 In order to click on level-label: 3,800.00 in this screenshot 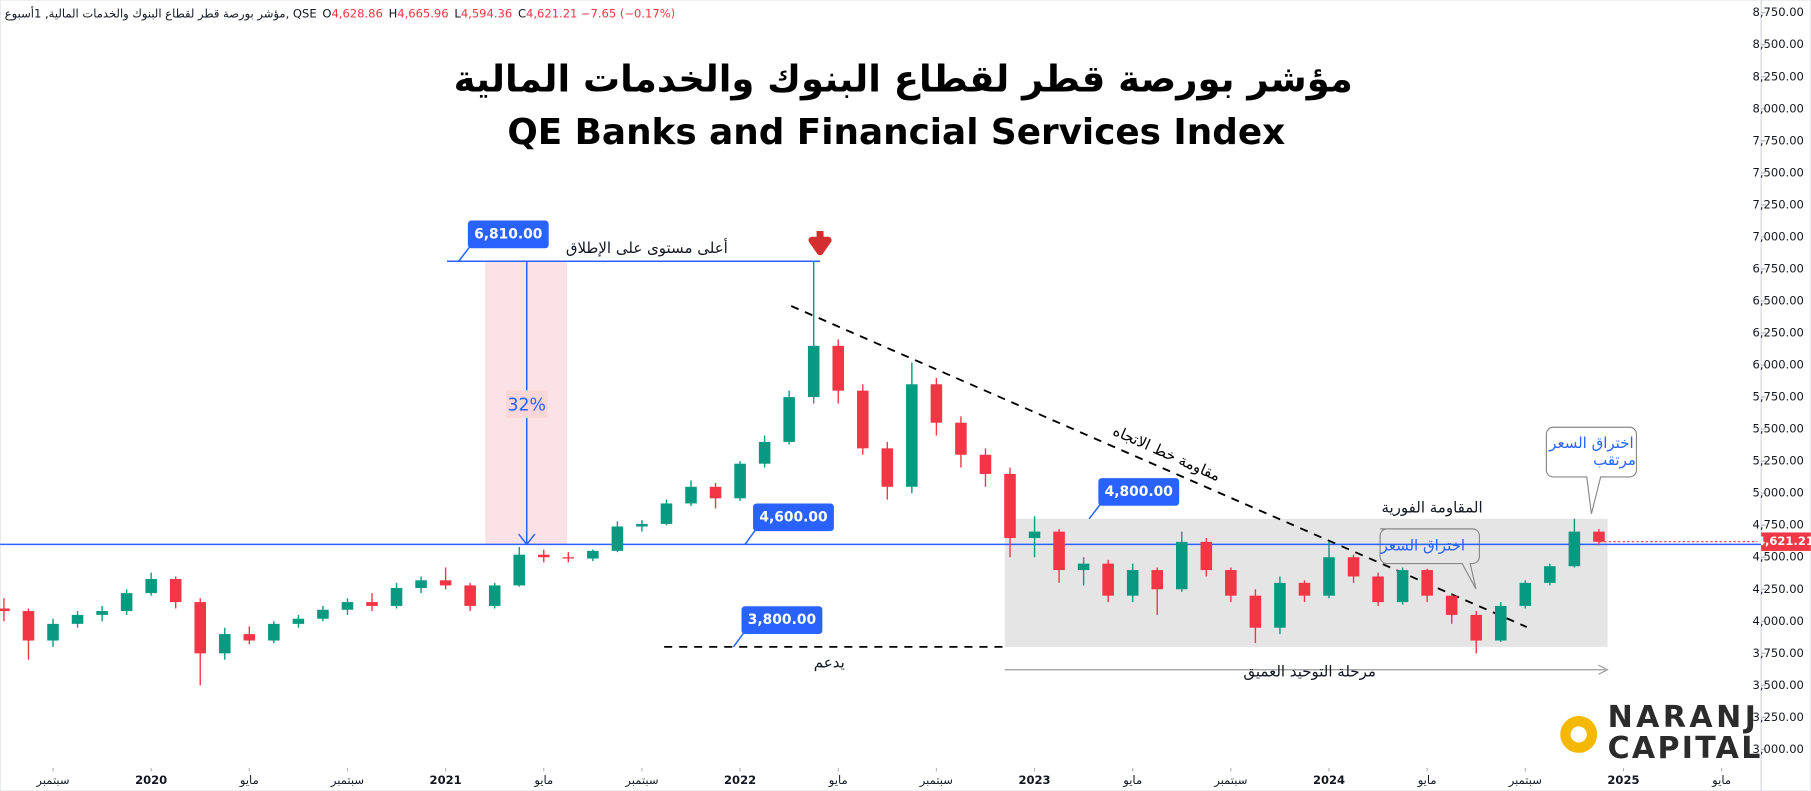, I will do `click(782, 620)`.